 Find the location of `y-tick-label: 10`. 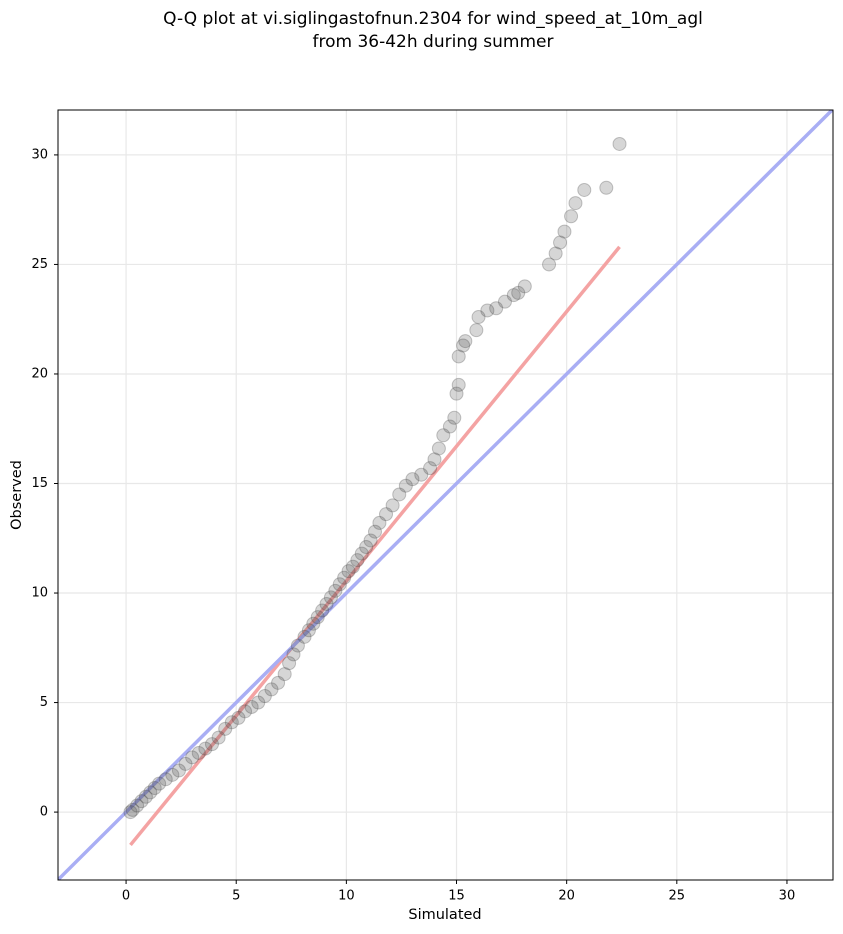

y-tick-label: 10 is located at coordinates (39, 593).